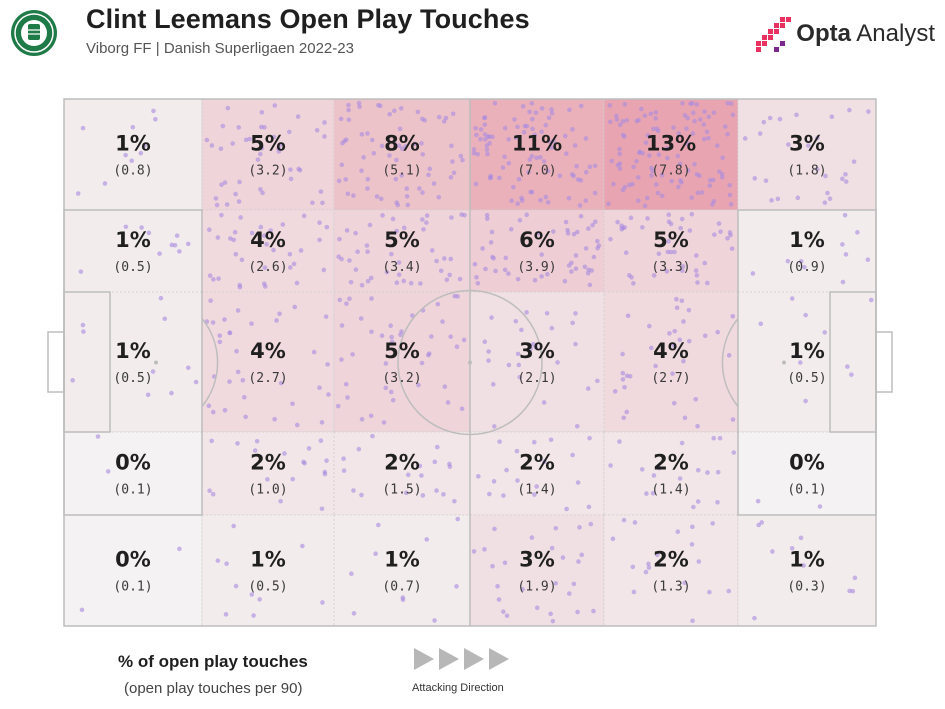  What do you see at coordinates (536, 378) in the screenshot?
I see `cell-per90: (2.1)` at bounding box center [536, 378].